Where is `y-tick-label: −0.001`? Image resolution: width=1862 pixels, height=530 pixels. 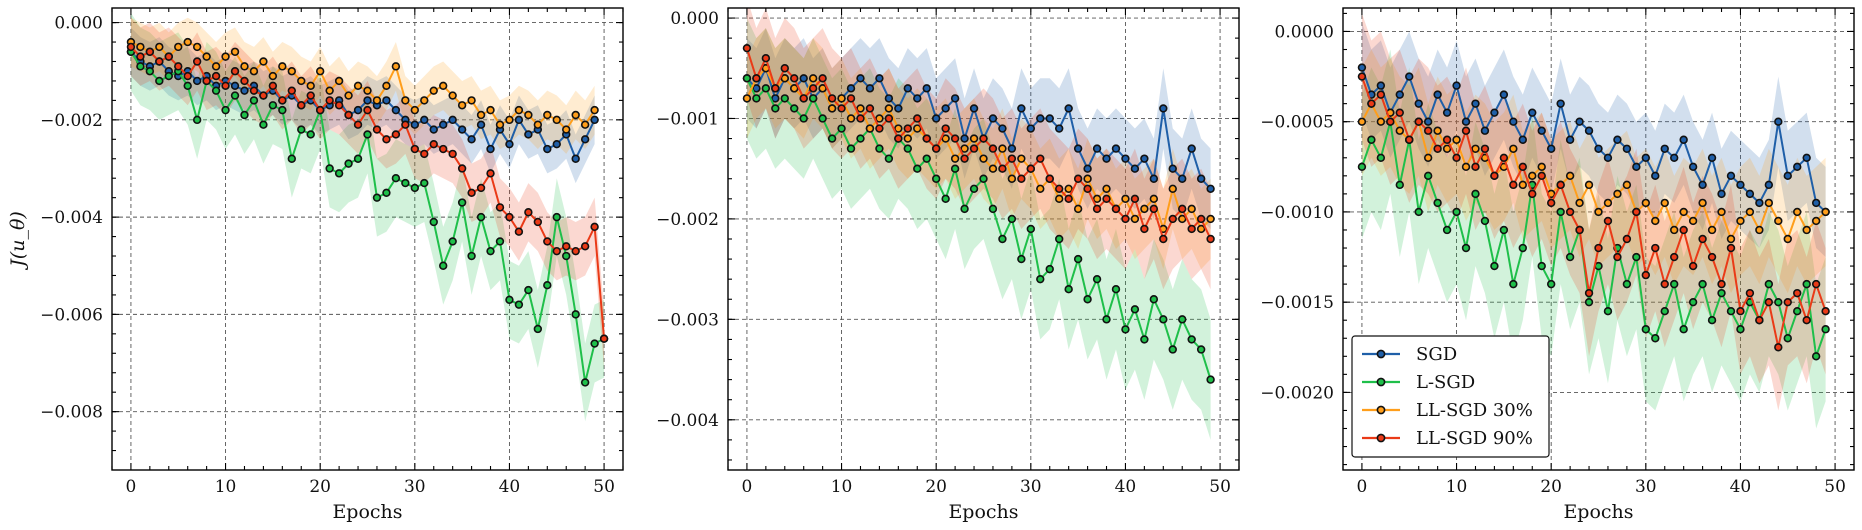 y-tick-label: −0.001 is located at coordinates (687, 119).